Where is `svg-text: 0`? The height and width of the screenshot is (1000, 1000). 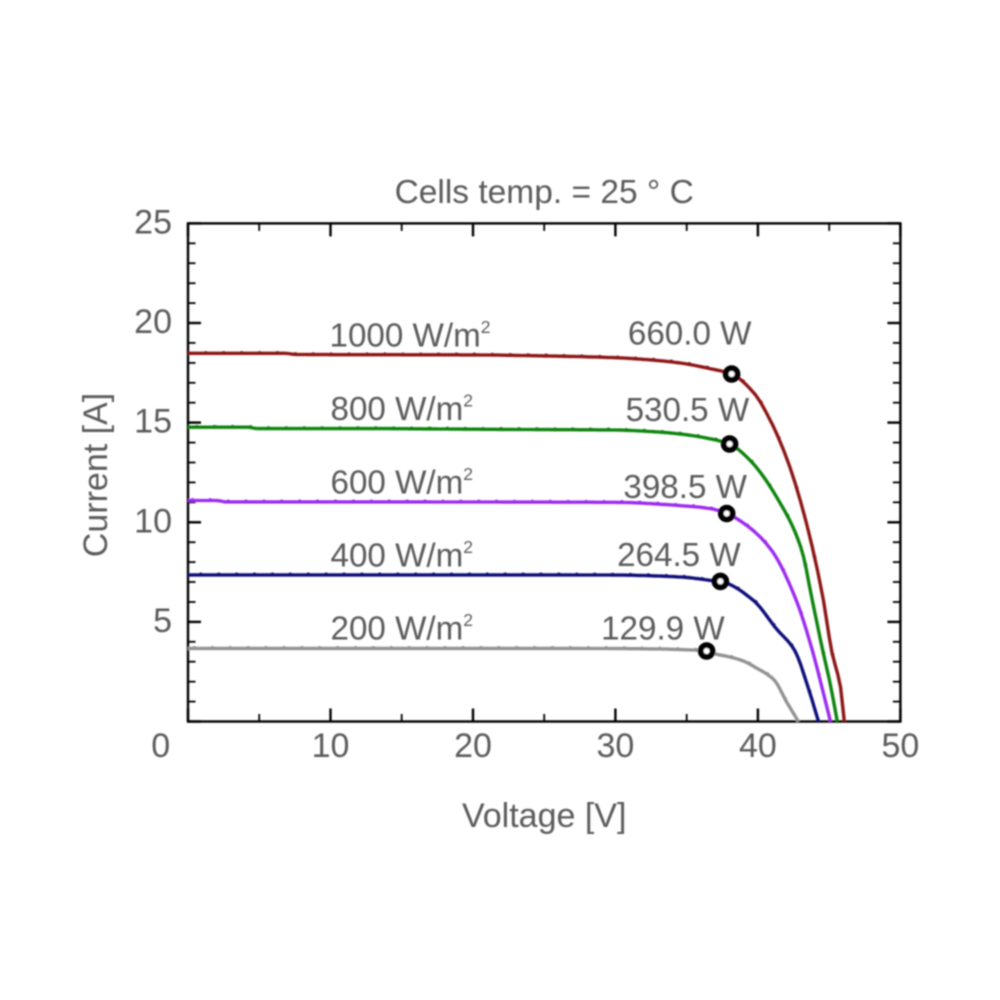
svg-text: 0 is located at coordinates (160, 746).